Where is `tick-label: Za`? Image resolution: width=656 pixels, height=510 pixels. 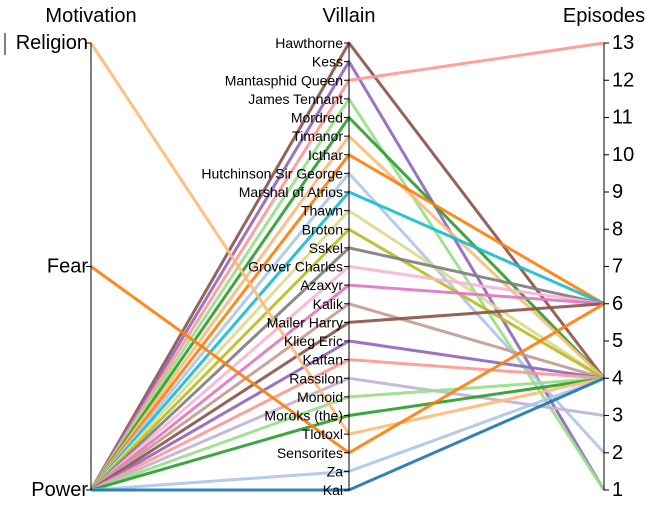
tick-label: Za is located at coordinates (335, 471).